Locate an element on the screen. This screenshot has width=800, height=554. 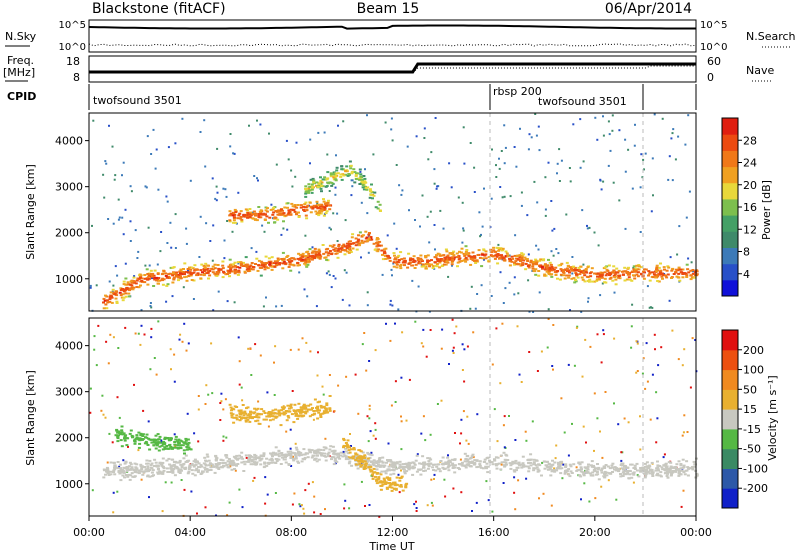
y-tick-label: 2000 is located at coordinates (69, 438).